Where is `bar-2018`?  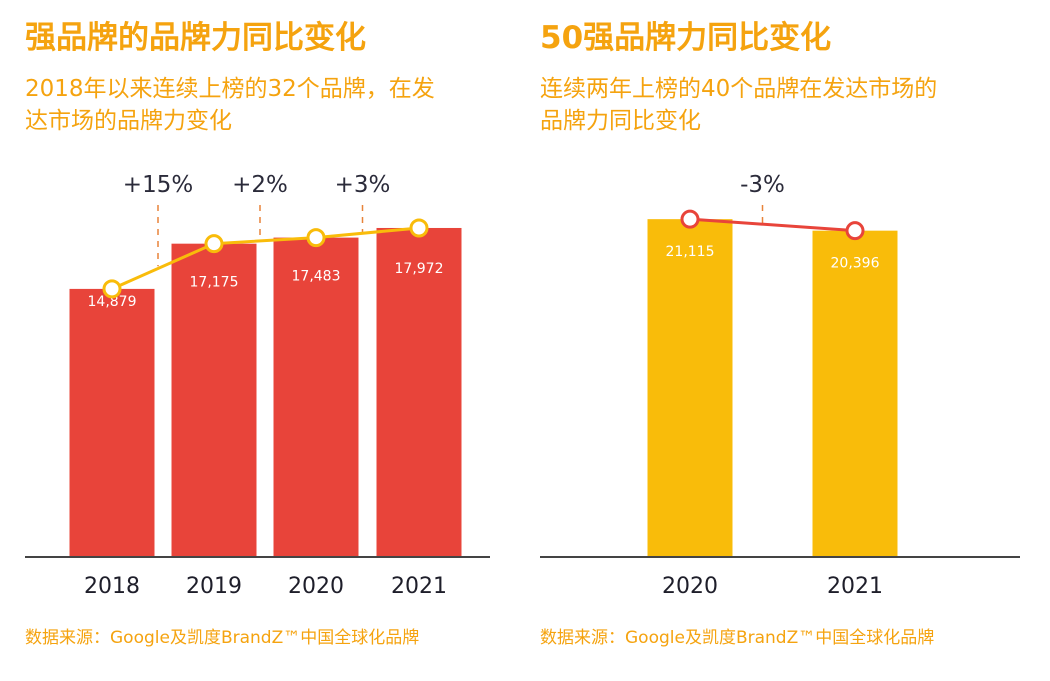 bar-2018 is located at coordinates (112, 422).